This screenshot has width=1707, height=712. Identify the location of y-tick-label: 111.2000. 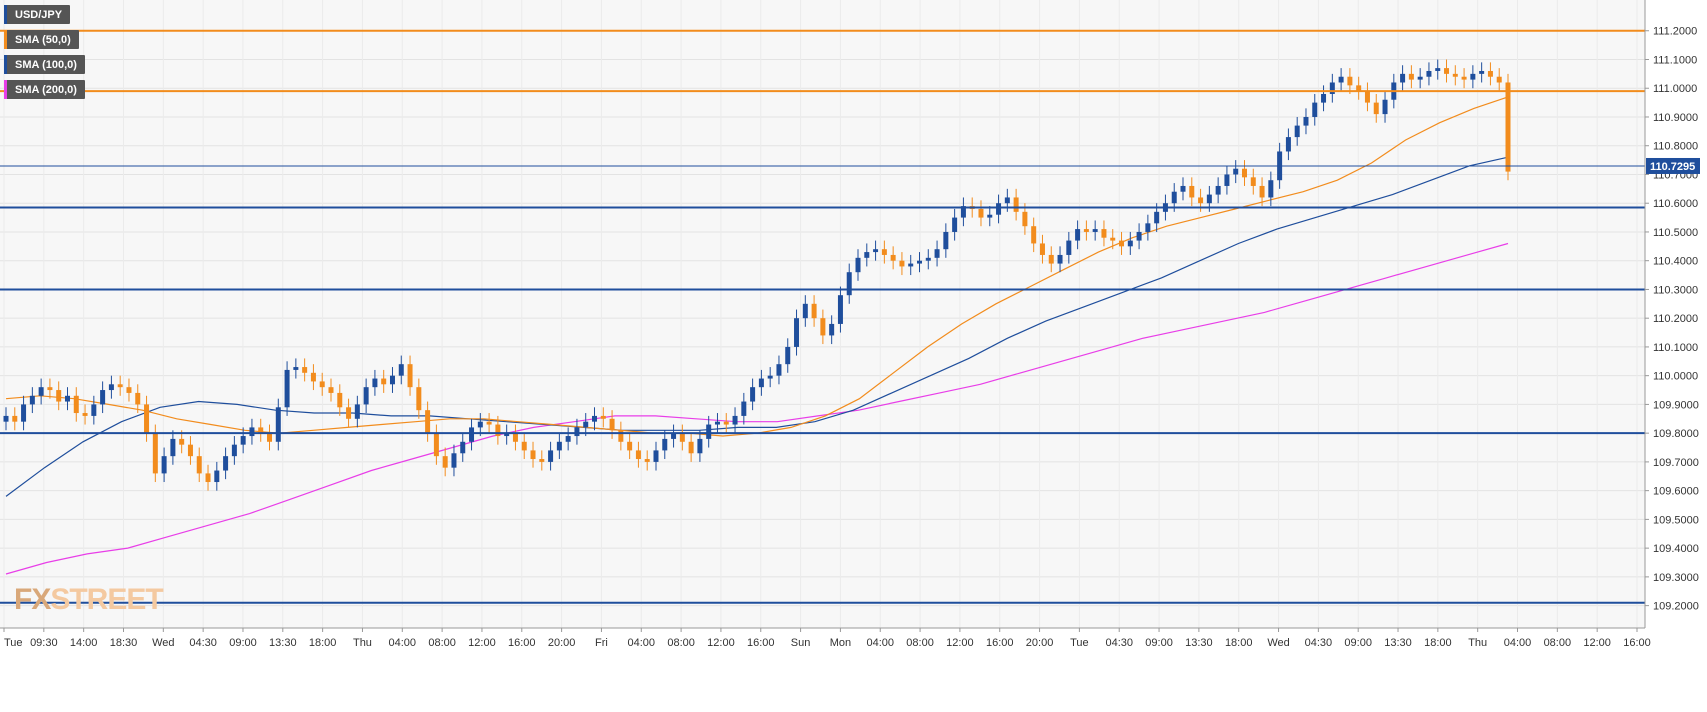
(1675, 32).